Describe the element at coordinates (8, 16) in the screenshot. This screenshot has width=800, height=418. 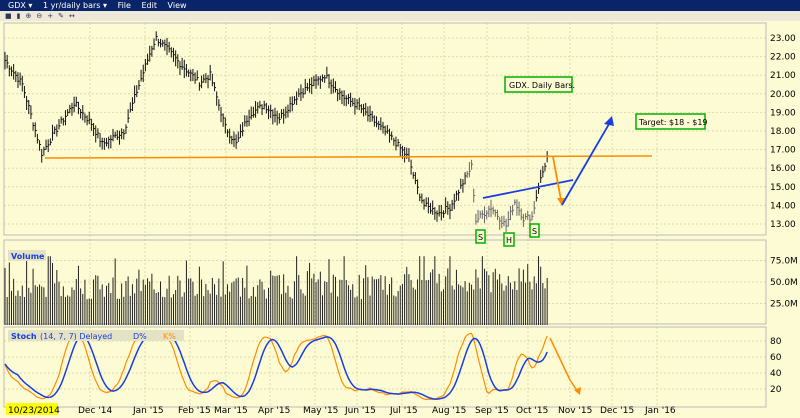
I see `chart-type-icon: ■` at that location.